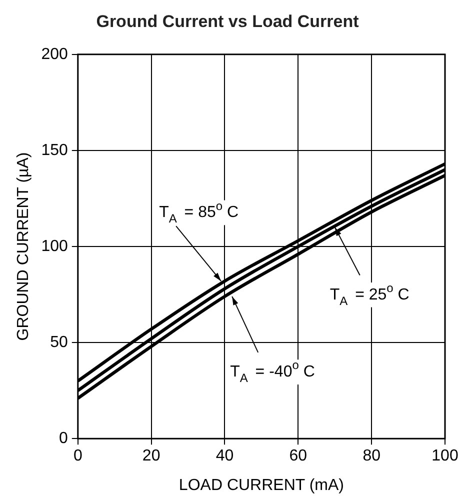 Image resolution: width=464 pixels, height=503 pixels. What do you see at coordinates (225, 456) in the screenshot?
I see `x-tick-label: 40` at bounding box center [225, 456].